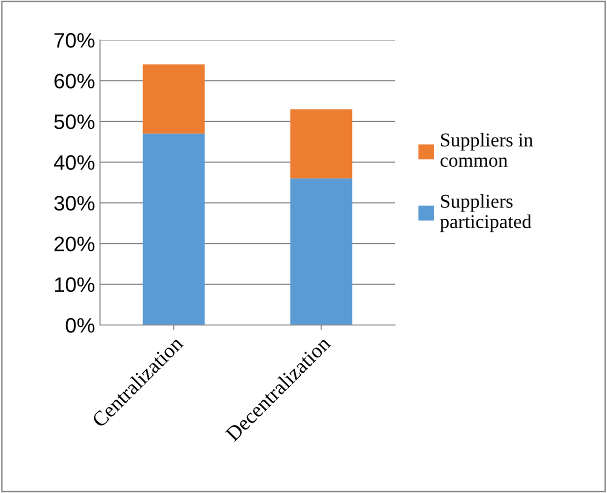 This screenshot has width=607, height=493. I want to click on y-tick-label: 70%, so click(74, 40).